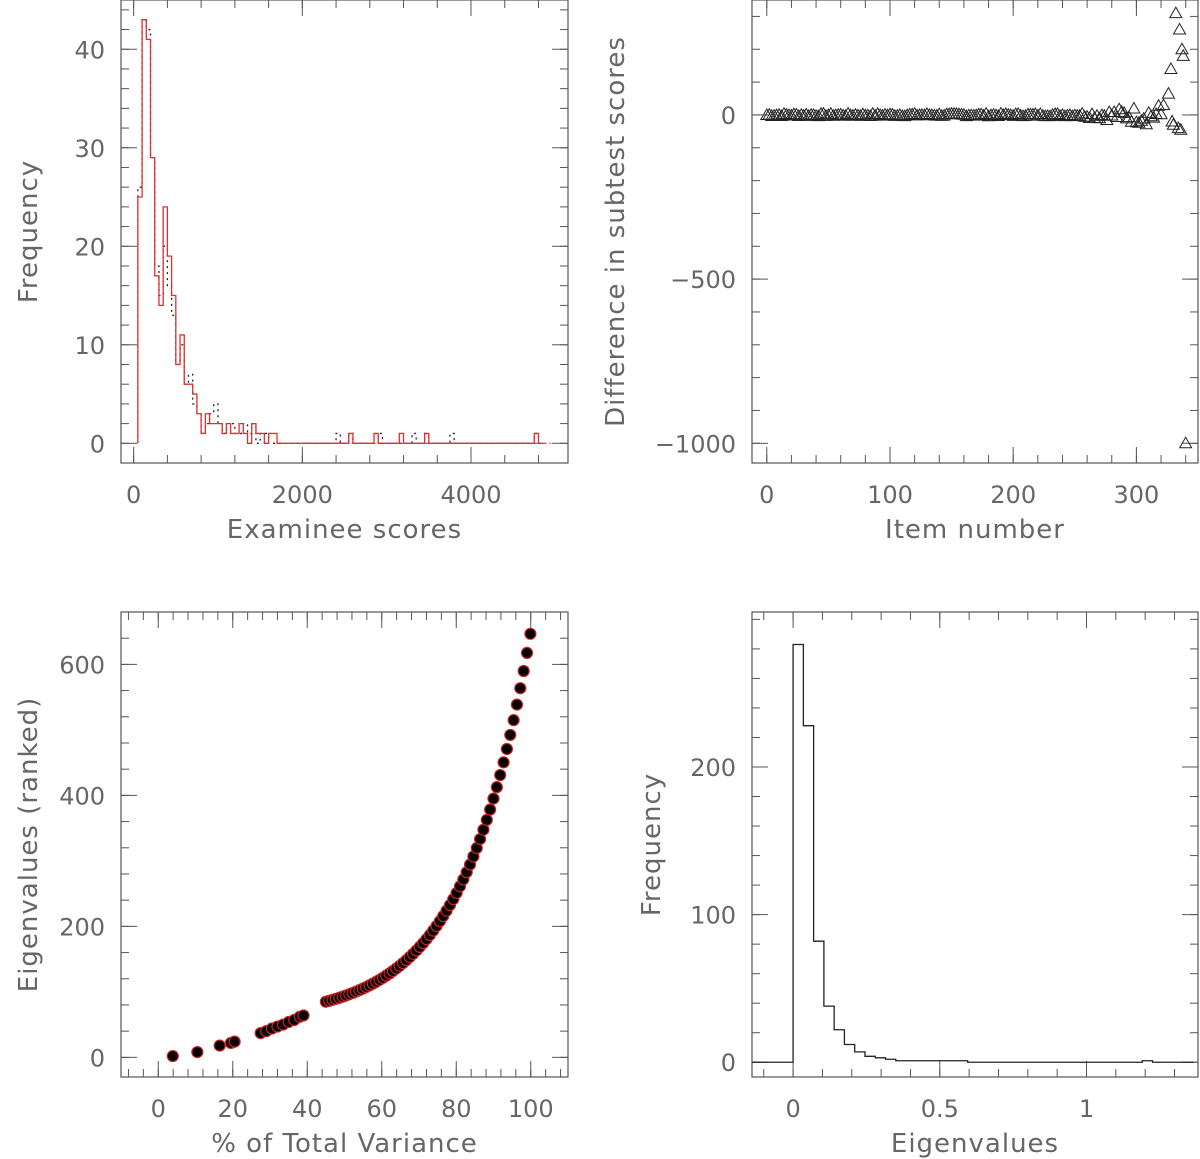 Image resolution: width=1200 pixels, height=1159 pixels. Describe the element at coordinates (381, 1109) in the screenshot. I see `x-tick-label: 60` at that location.